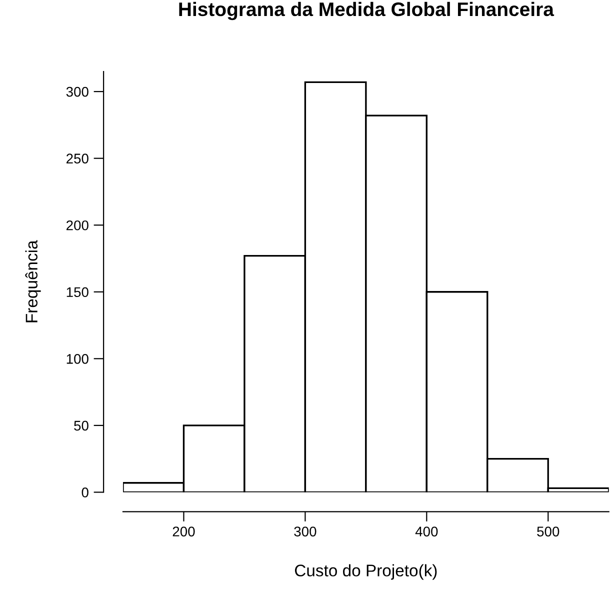  What do you see at coordinates (77, 91) in the screenshot?
I see `y-tick-label: 300` at bounding box center [77, 91].